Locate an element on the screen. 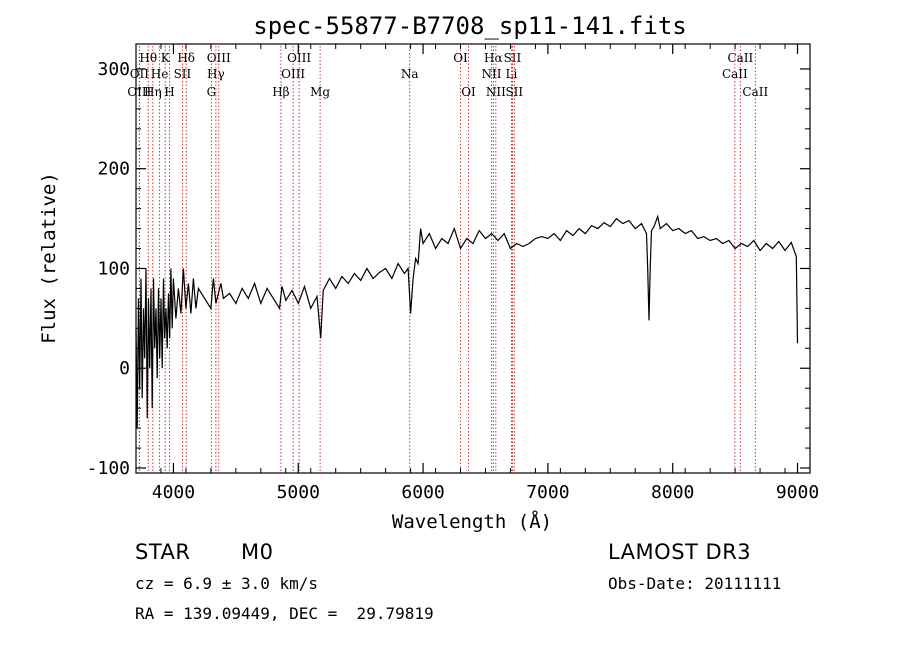 Image resolution: width=900 pixels, height=649 pixels. y-tick-label: 300 is located at coordinates (113, 69).